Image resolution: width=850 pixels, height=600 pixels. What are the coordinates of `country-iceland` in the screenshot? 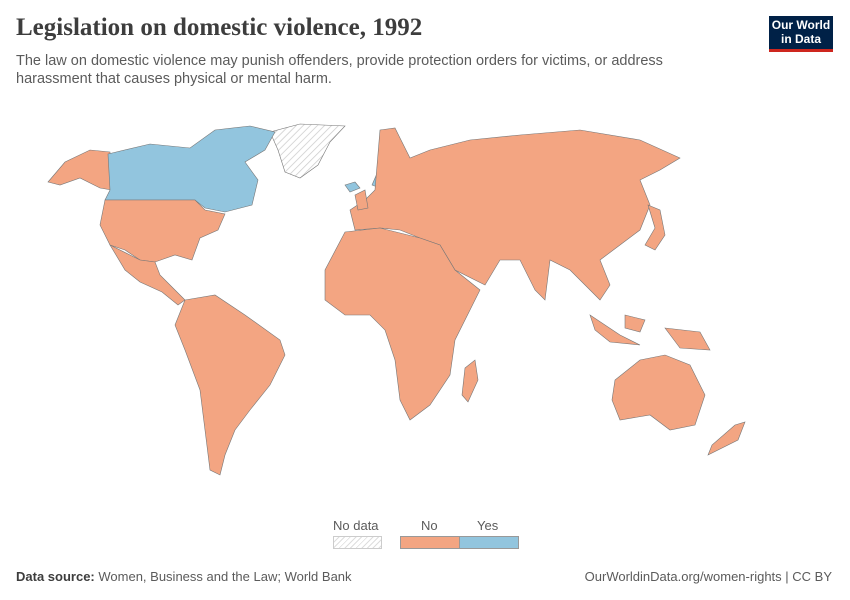 It's located at (352, 187).